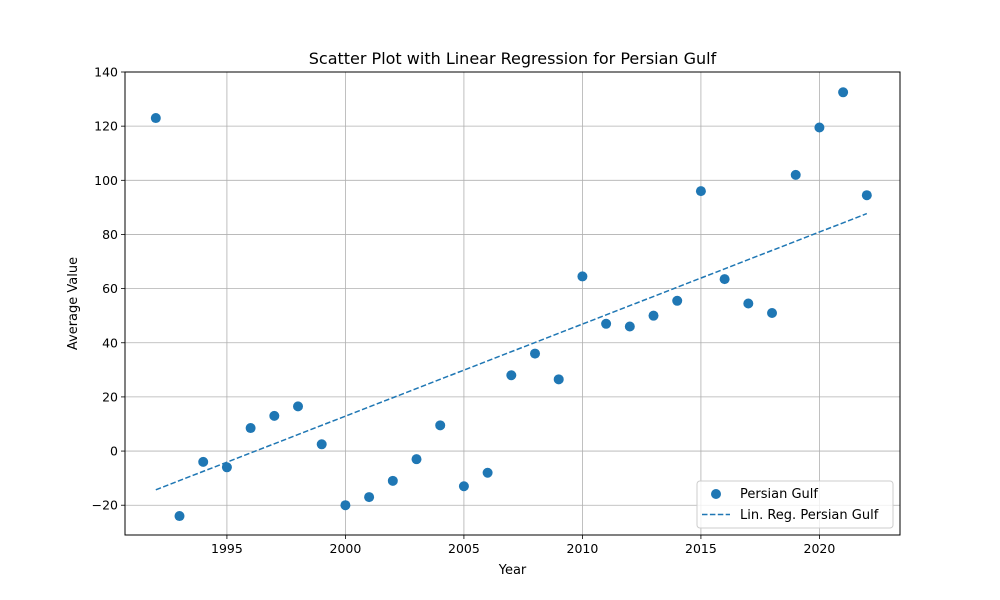 Image resolution: width=1000 pixels, height=600 pixels. What do you see at coordinates (523, 545) in the screenshot?
I see `x-axis-ticks: 1995 2000 2005 2010 2015 2020` at bounding box center [523, 545].